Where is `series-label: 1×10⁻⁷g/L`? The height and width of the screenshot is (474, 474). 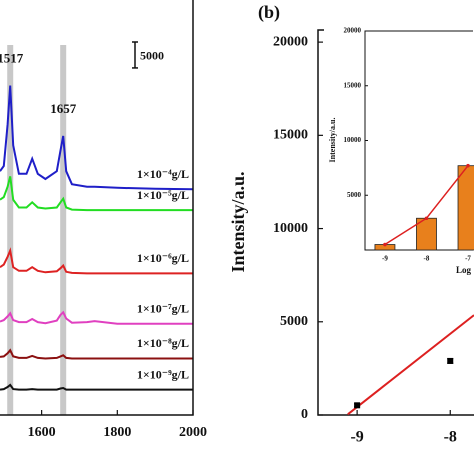
series-label: 1×10⁻⁷g/L is located at coordinates (163, 308).